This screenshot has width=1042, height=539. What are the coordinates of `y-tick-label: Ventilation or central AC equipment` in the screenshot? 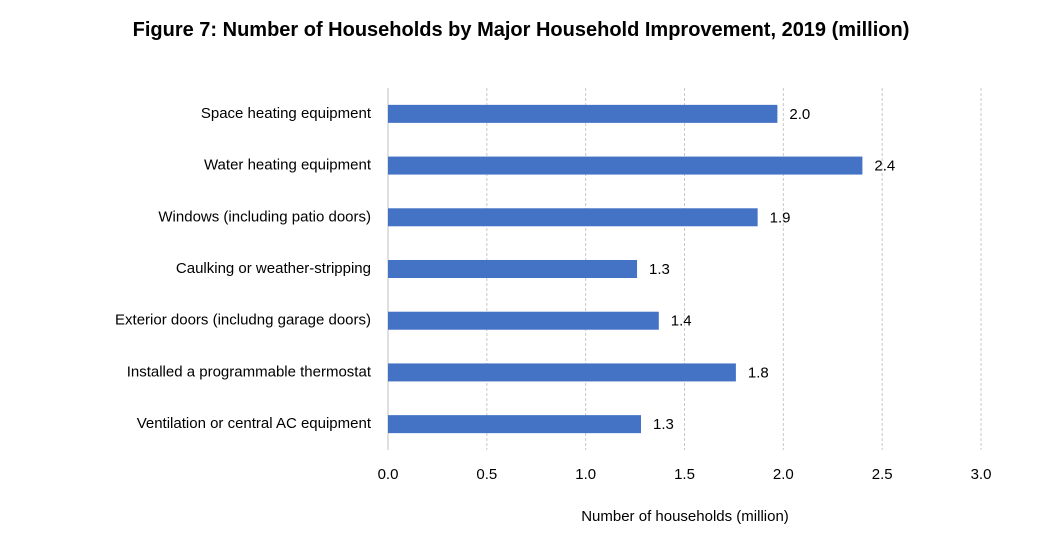 It's located at (254, 423).